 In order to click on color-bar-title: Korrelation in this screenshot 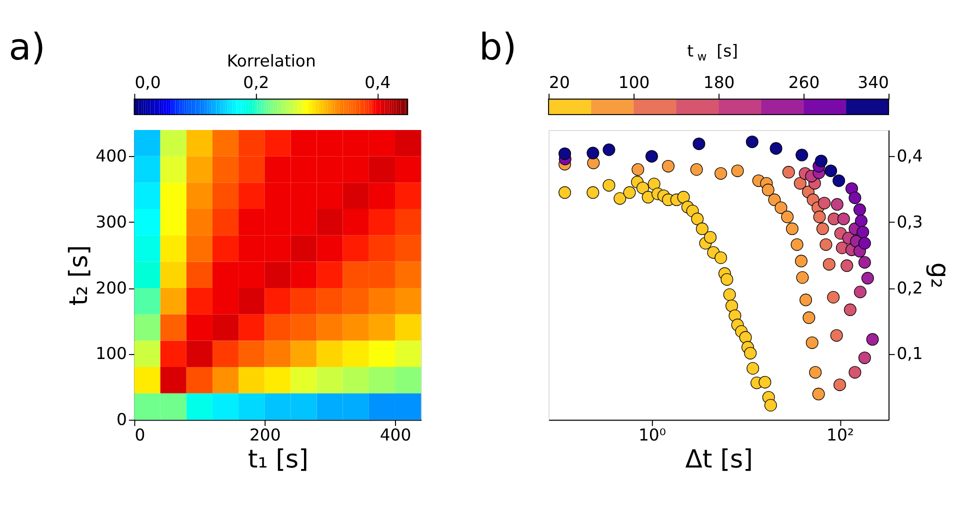, I will do `click(271, 61)`.